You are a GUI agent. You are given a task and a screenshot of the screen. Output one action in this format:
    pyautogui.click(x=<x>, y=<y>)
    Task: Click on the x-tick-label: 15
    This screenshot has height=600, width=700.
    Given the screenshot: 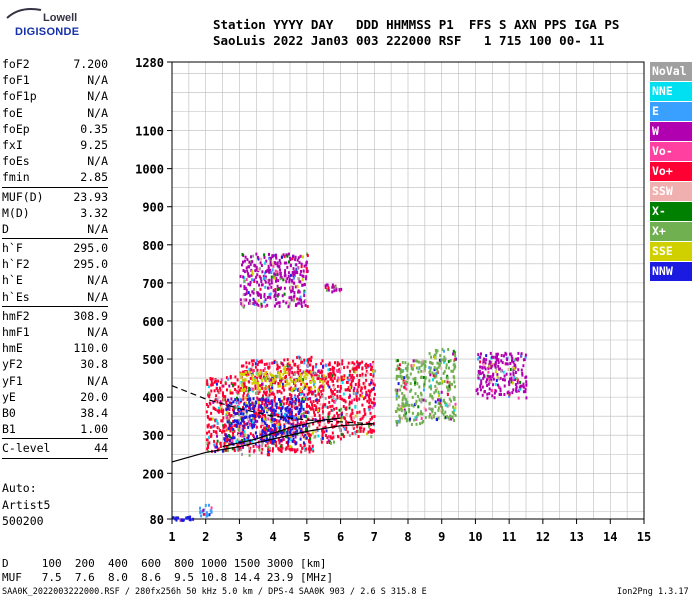 What is the action you would take?
    pyautogui.click(x=644, y=537)
    